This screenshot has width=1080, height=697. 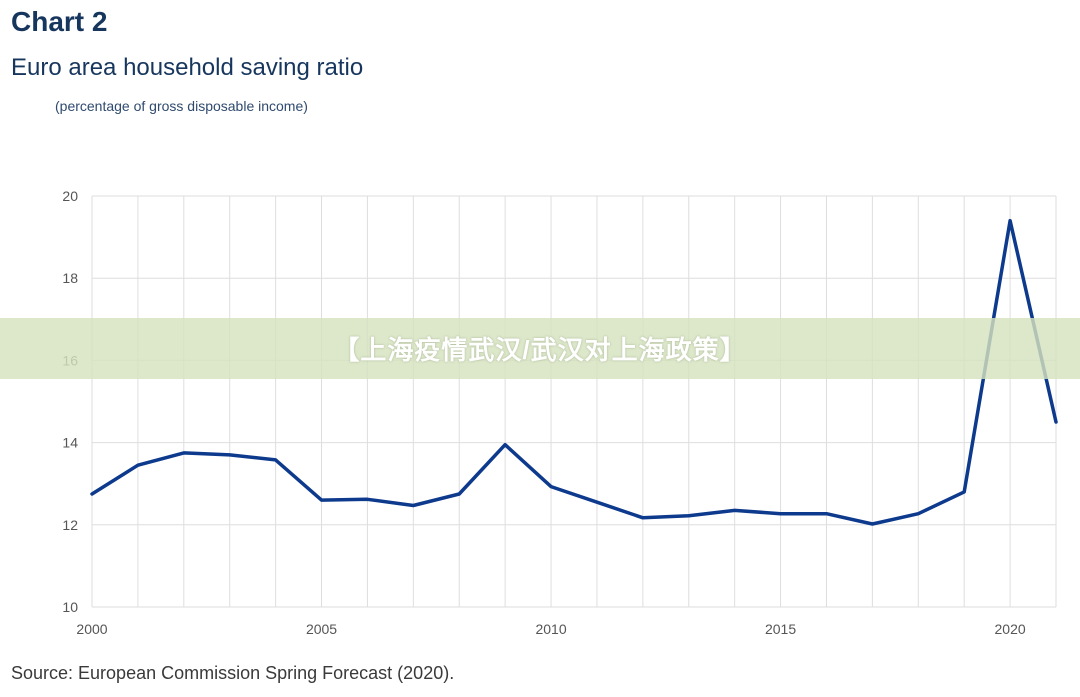 I want to click on chart-subtitle: Euro area household saving ratio, so click(x=187, y=67).